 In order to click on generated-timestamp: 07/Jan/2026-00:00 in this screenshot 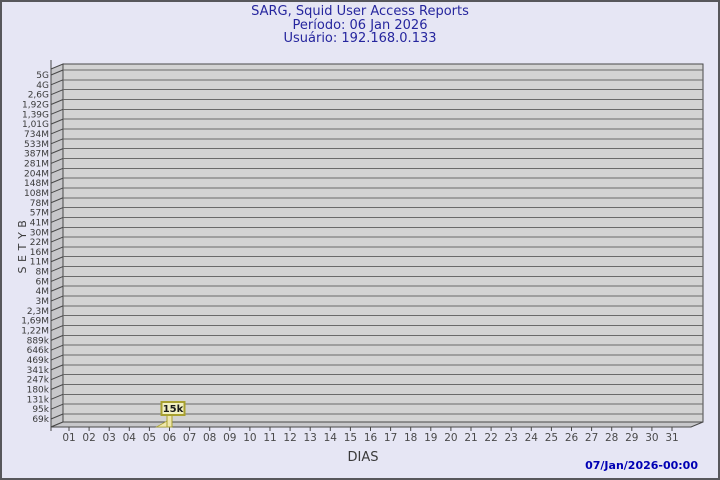, I will do `click(641, 465)`.